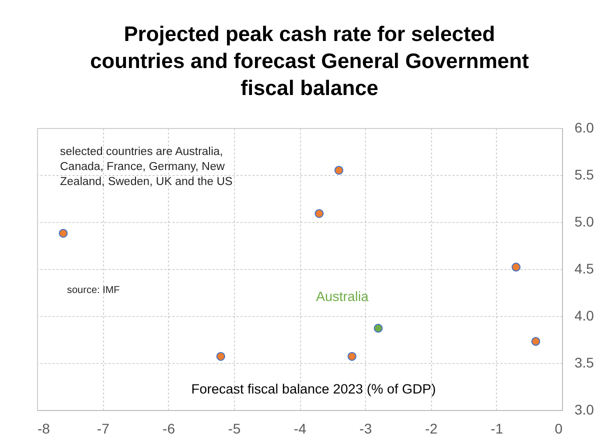 This screenshot has width=601, height=445. Describe the element at coordinates (365, 428) in the screenshot. I see `x-tick-label: -3` at that location.